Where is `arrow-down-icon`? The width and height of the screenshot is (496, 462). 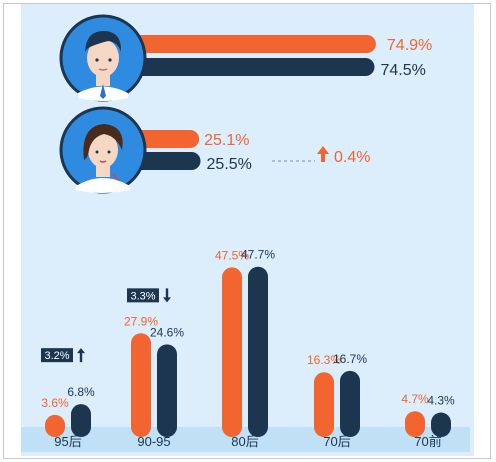
arrow-down-icon is located at coordinates (167, 295).